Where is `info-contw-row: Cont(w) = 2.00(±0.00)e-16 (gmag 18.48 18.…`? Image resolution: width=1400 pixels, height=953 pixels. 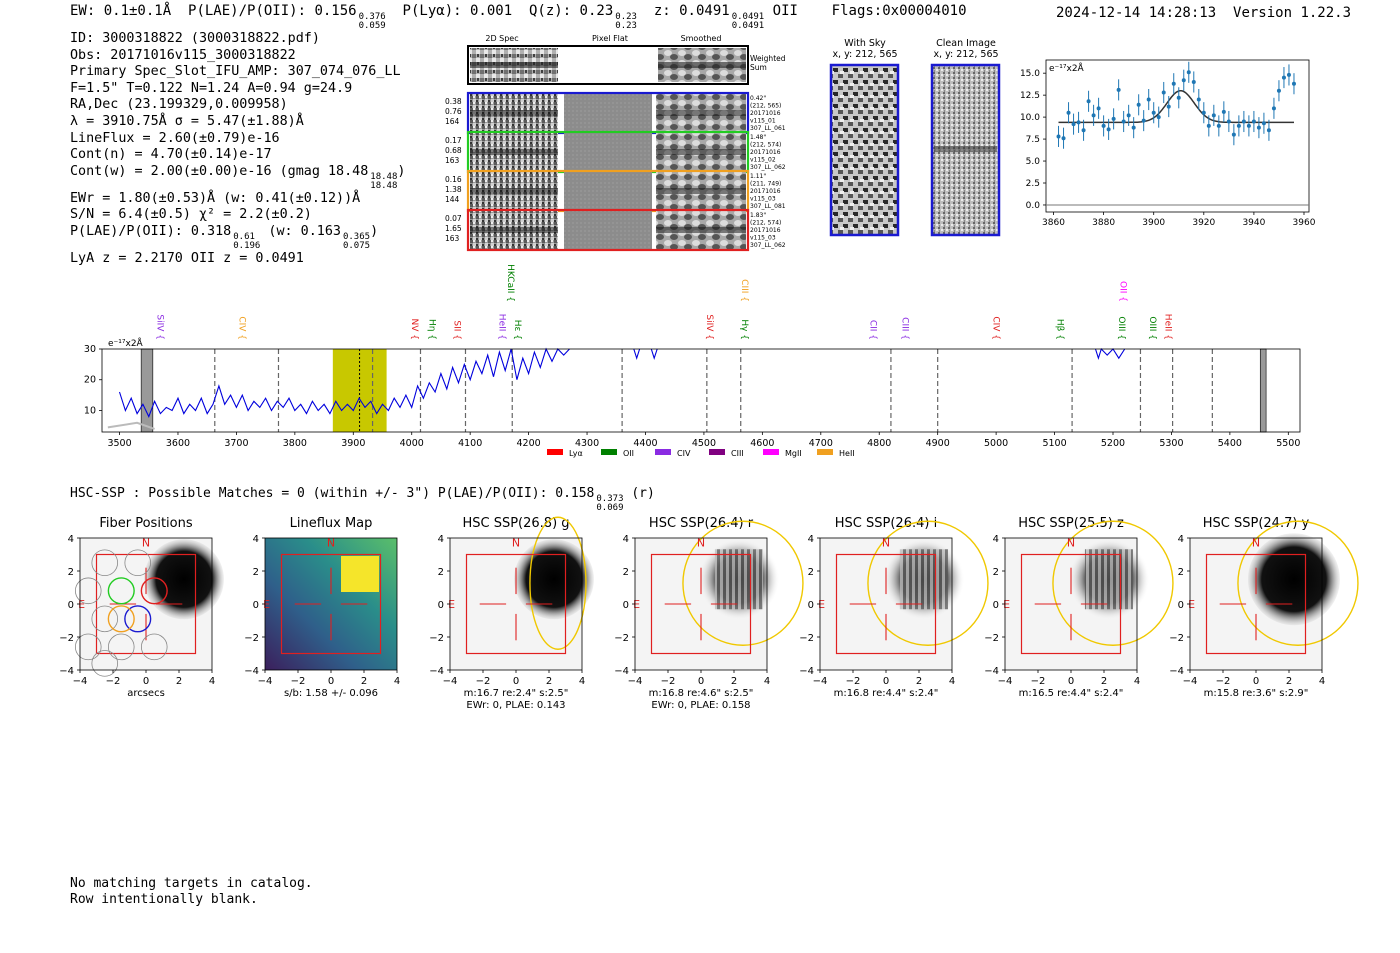
info-contw-row: Cont(w) = 2.00(±0.00)e-16 (gmag 18.48 18.… is located at coordinates (237, 177).